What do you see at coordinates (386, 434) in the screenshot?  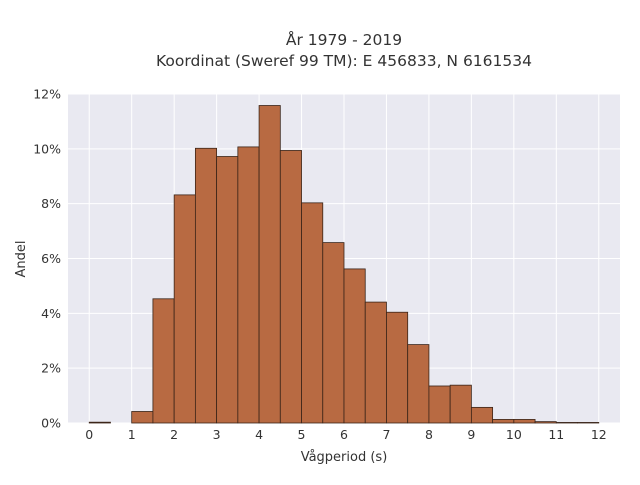 I see `x-tick-label: 7` at bounding box center [386, 434].